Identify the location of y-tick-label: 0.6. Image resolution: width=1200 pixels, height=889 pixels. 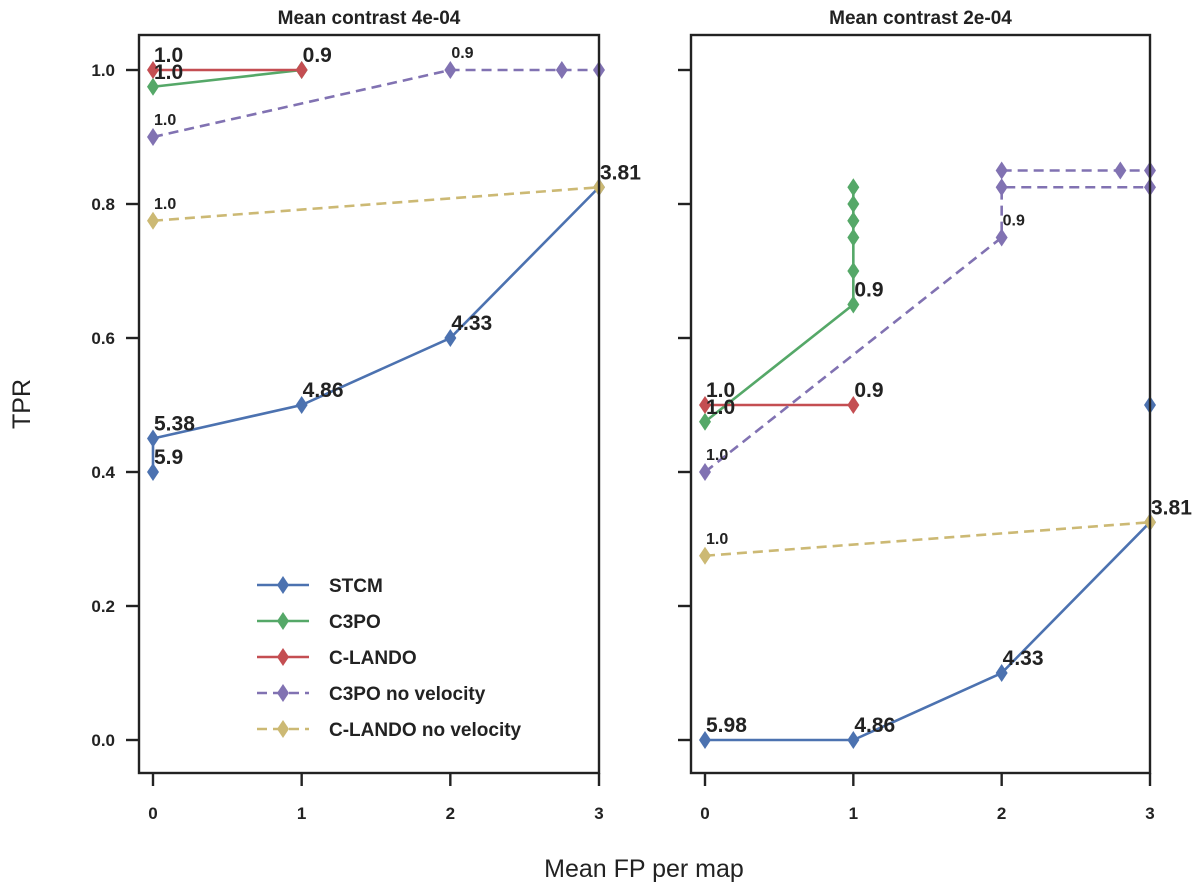
(103, 338).